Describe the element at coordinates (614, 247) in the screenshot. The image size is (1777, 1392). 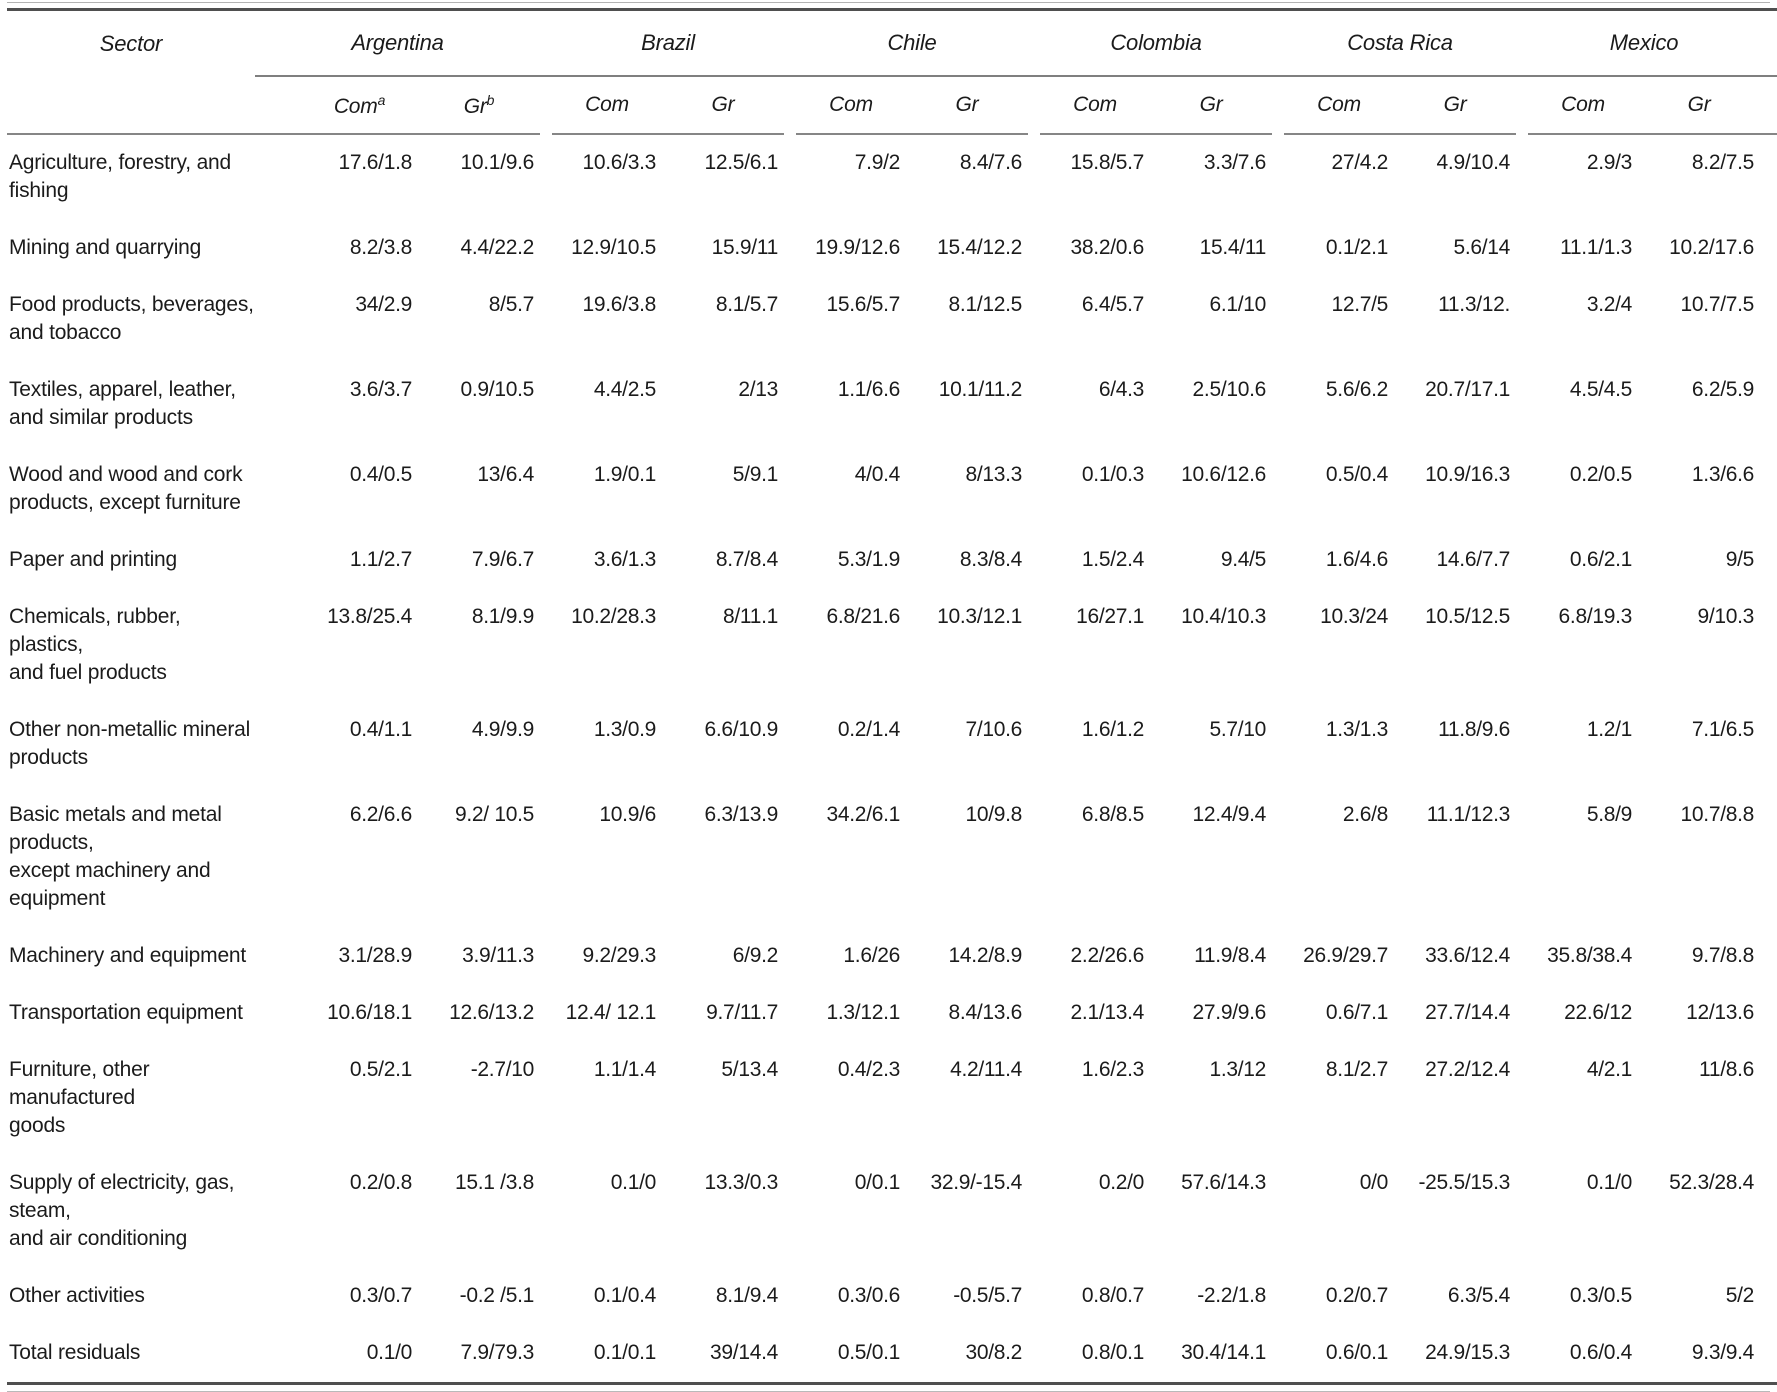
I see `value-cell: 12.9/10.5` at that location.